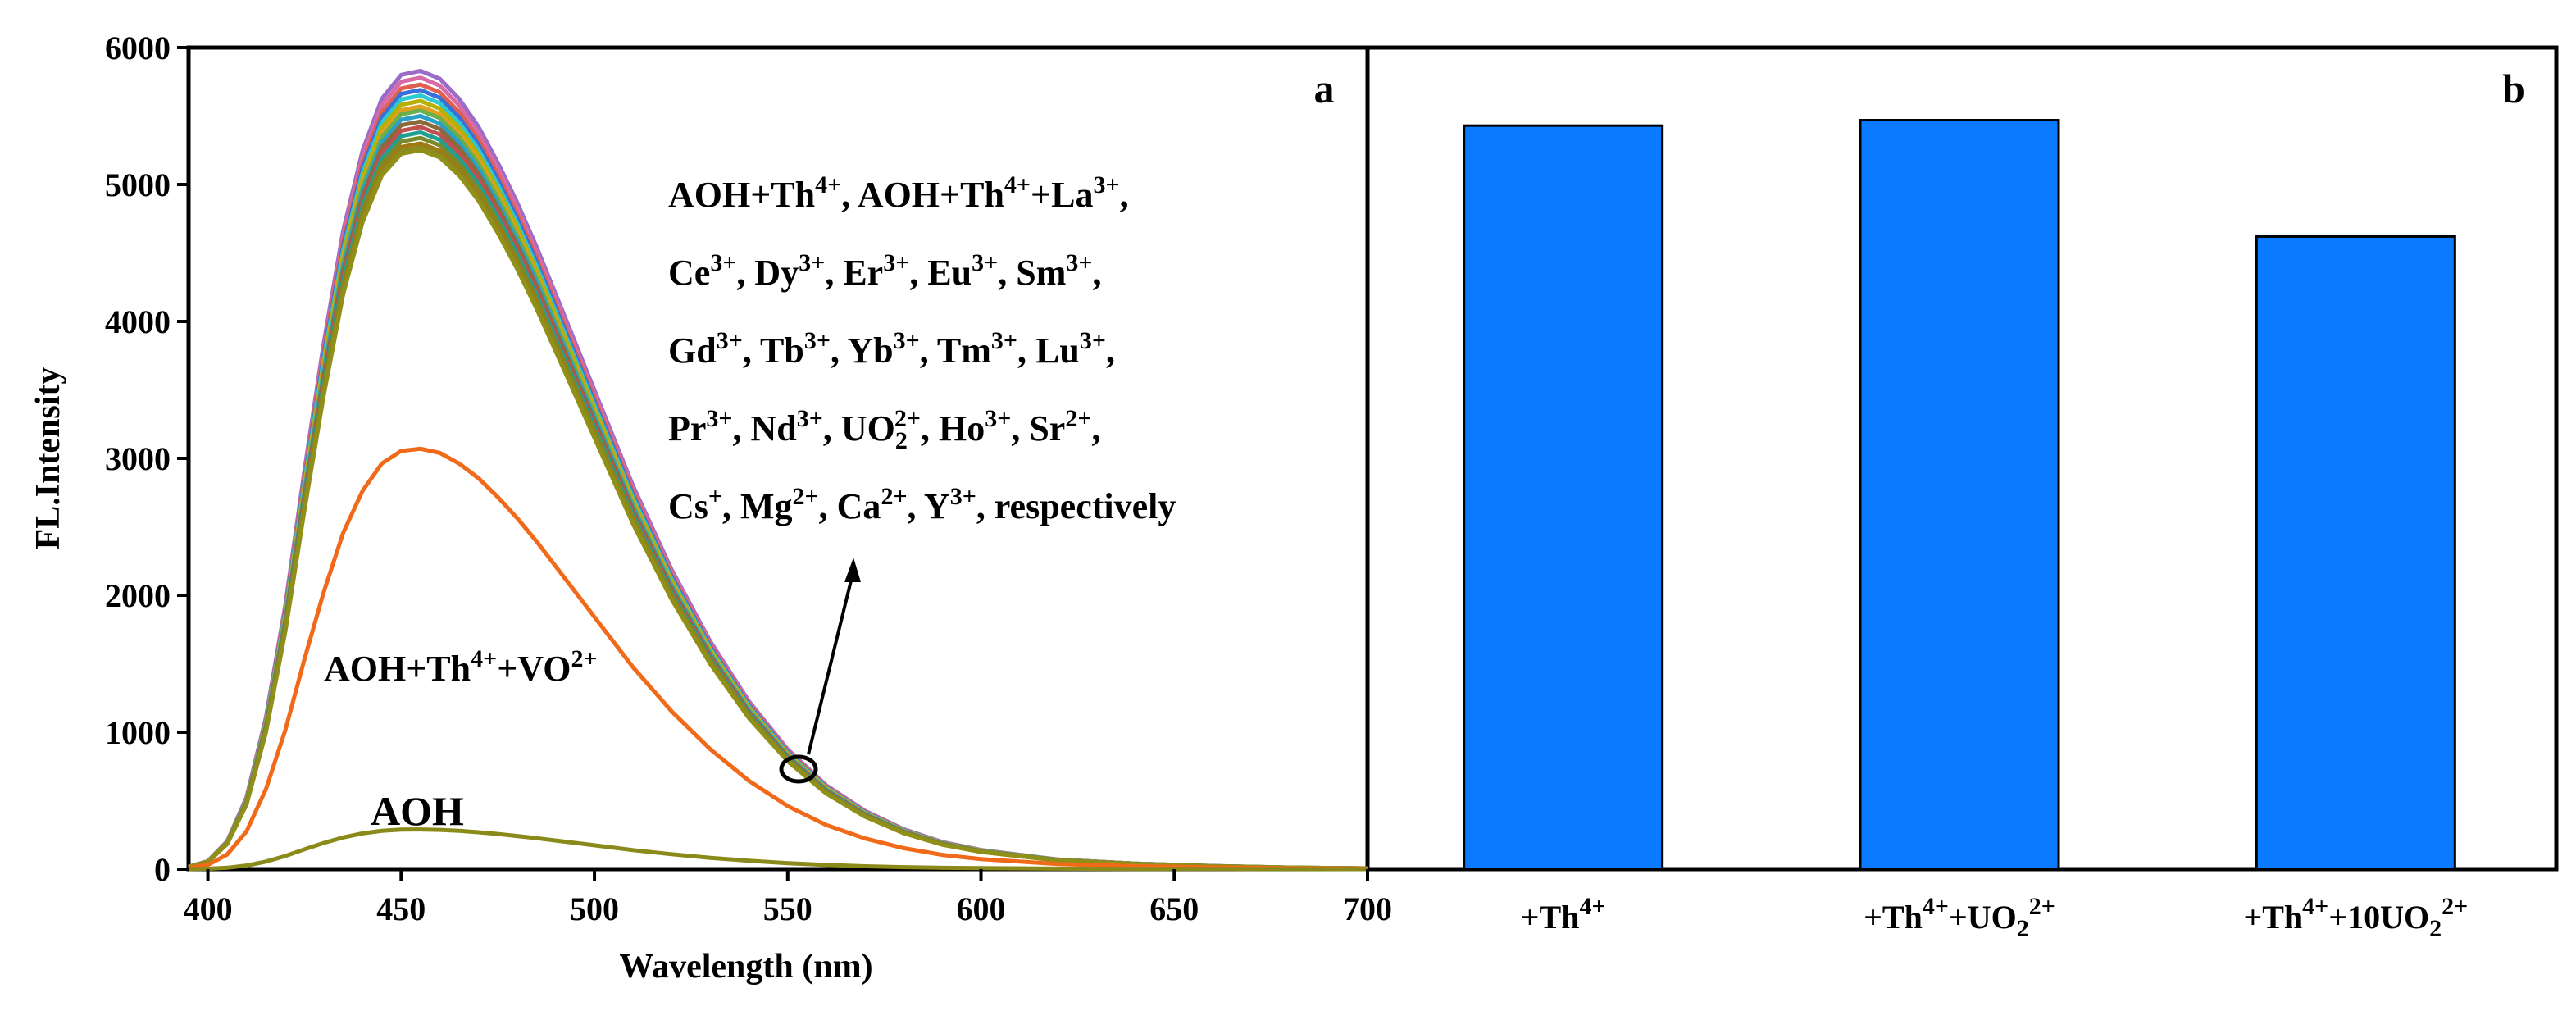  What do you see at coordinates (745, 967) in the screenshot?
I see `x-axis-label: Wavelength (nm)` at bounding box center [745, 967].